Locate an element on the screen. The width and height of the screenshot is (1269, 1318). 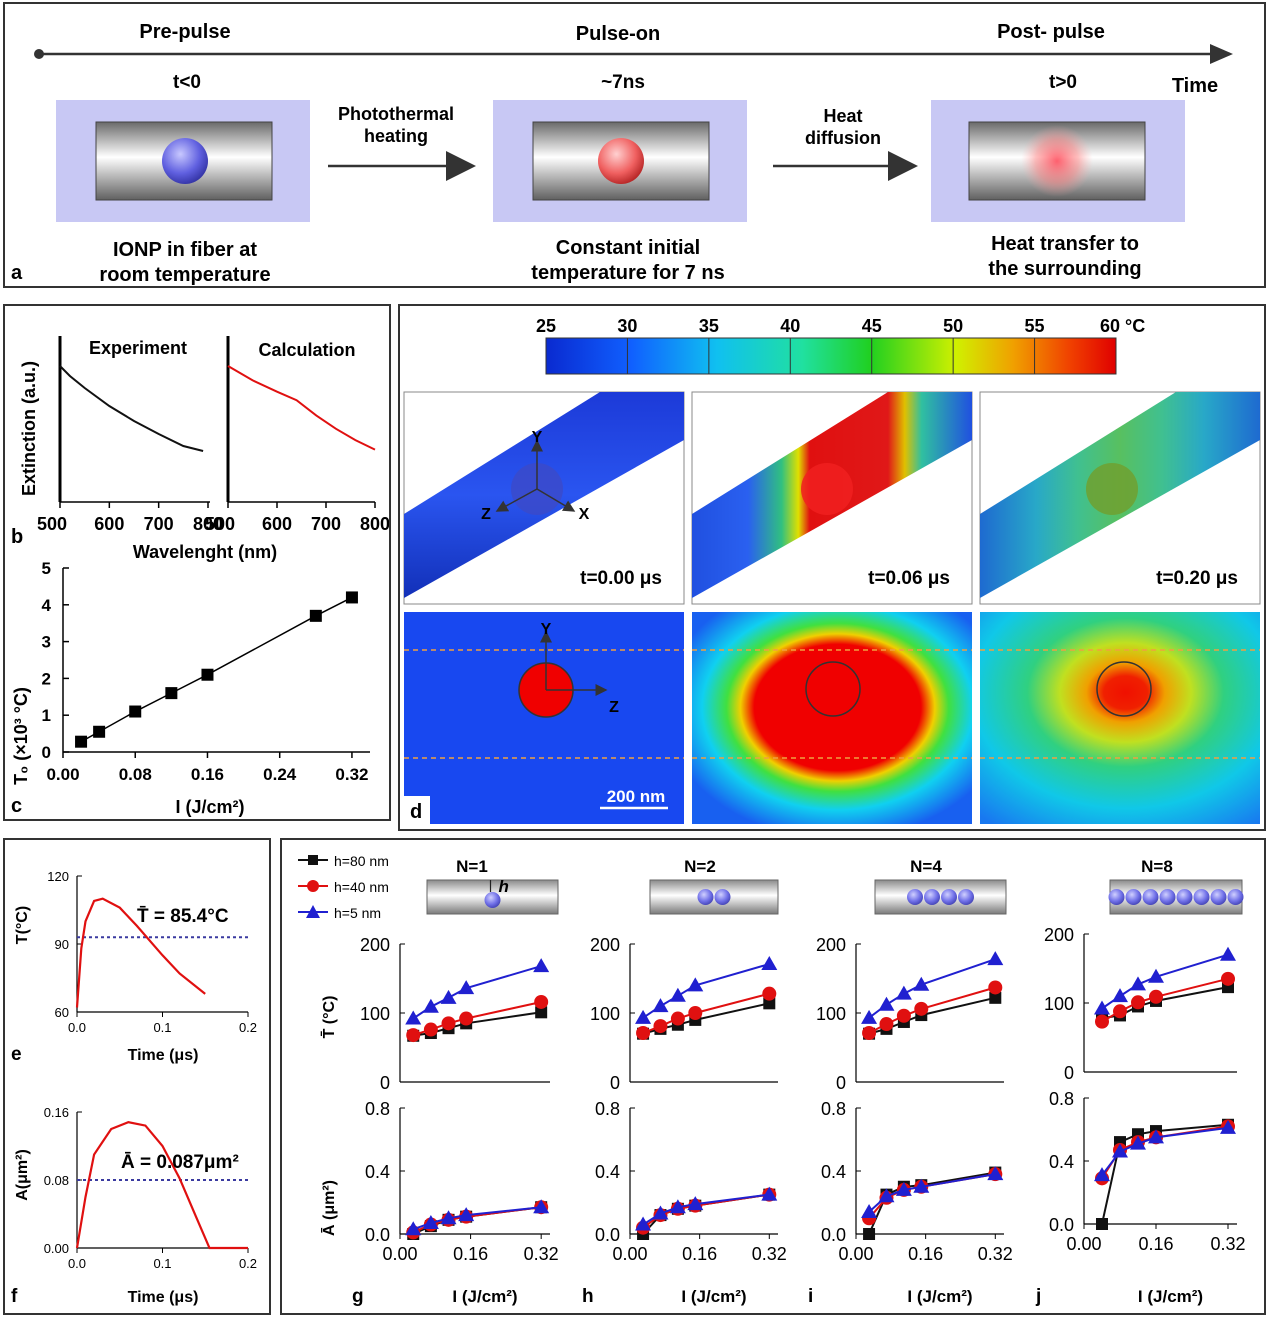
h-gap-label: h is located at coordinates (504, 886).